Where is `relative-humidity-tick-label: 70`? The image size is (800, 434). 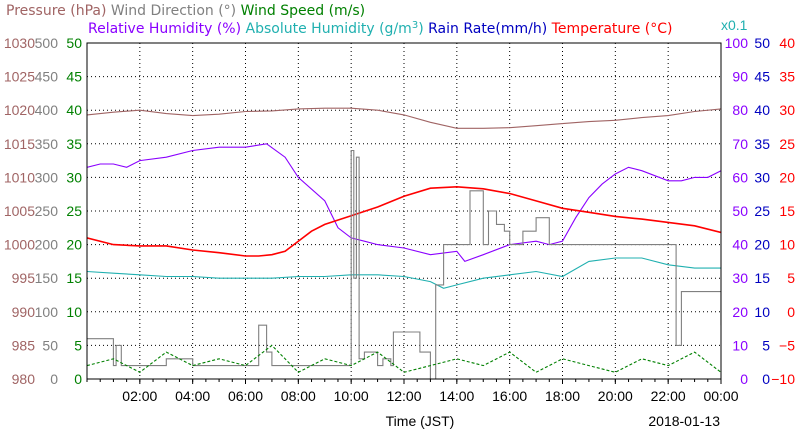 relative-humidity-tick-label: 70 is located at coordinates (740, 144).